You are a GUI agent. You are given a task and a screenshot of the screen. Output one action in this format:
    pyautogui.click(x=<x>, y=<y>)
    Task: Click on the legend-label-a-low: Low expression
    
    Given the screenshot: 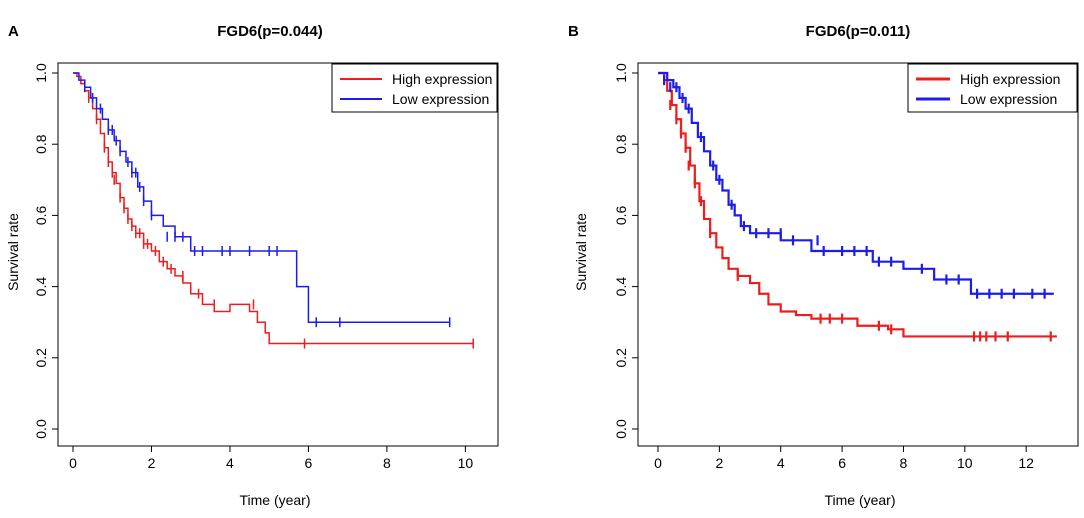 What is the action you would take?
    pyautogui.click(x=440, y=99)
    